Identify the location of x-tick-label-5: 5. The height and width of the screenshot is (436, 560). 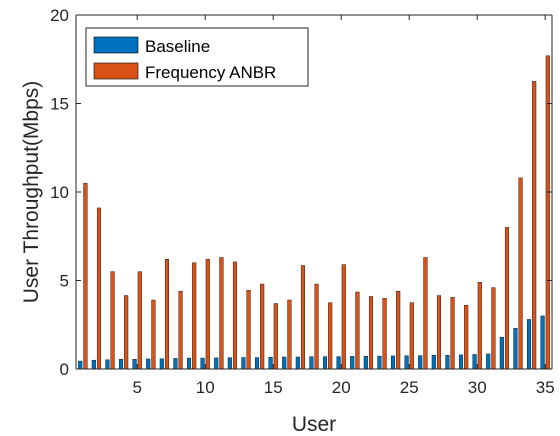
(136, 387).